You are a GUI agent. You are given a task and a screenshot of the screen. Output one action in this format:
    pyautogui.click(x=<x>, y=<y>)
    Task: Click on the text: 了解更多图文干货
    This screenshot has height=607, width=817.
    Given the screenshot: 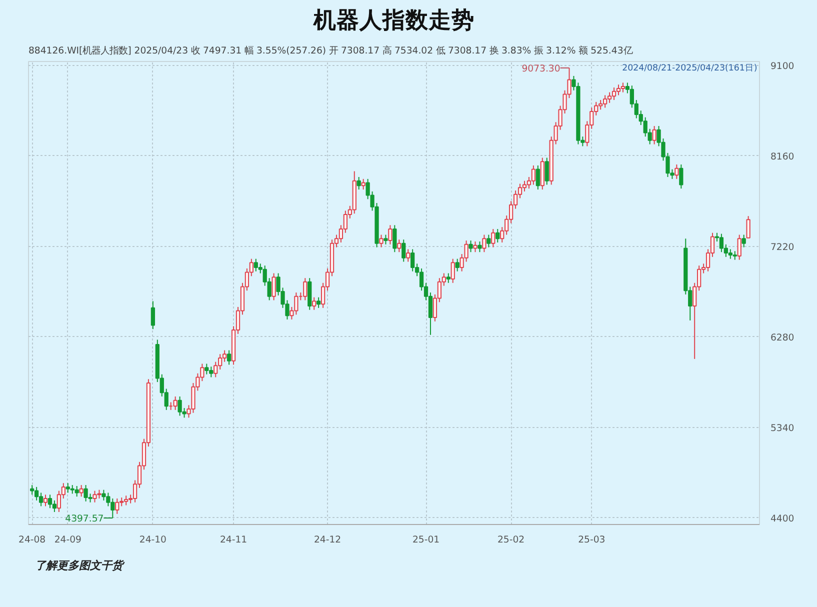 What is the action you would take?
    pyautogui.click(x=79, y=565)
    